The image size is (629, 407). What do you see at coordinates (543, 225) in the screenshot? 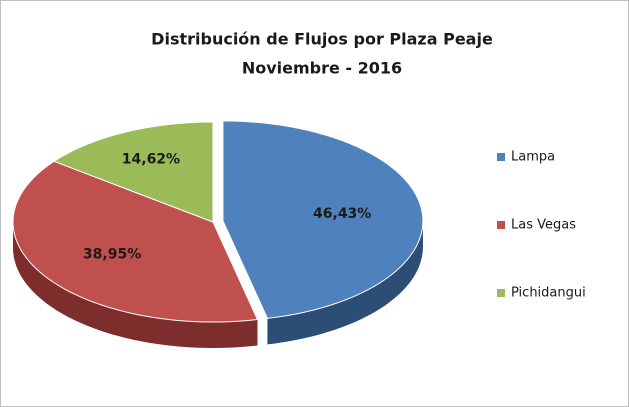
I see `legend-label: Las Vegas` at bounding box center [543, 225].